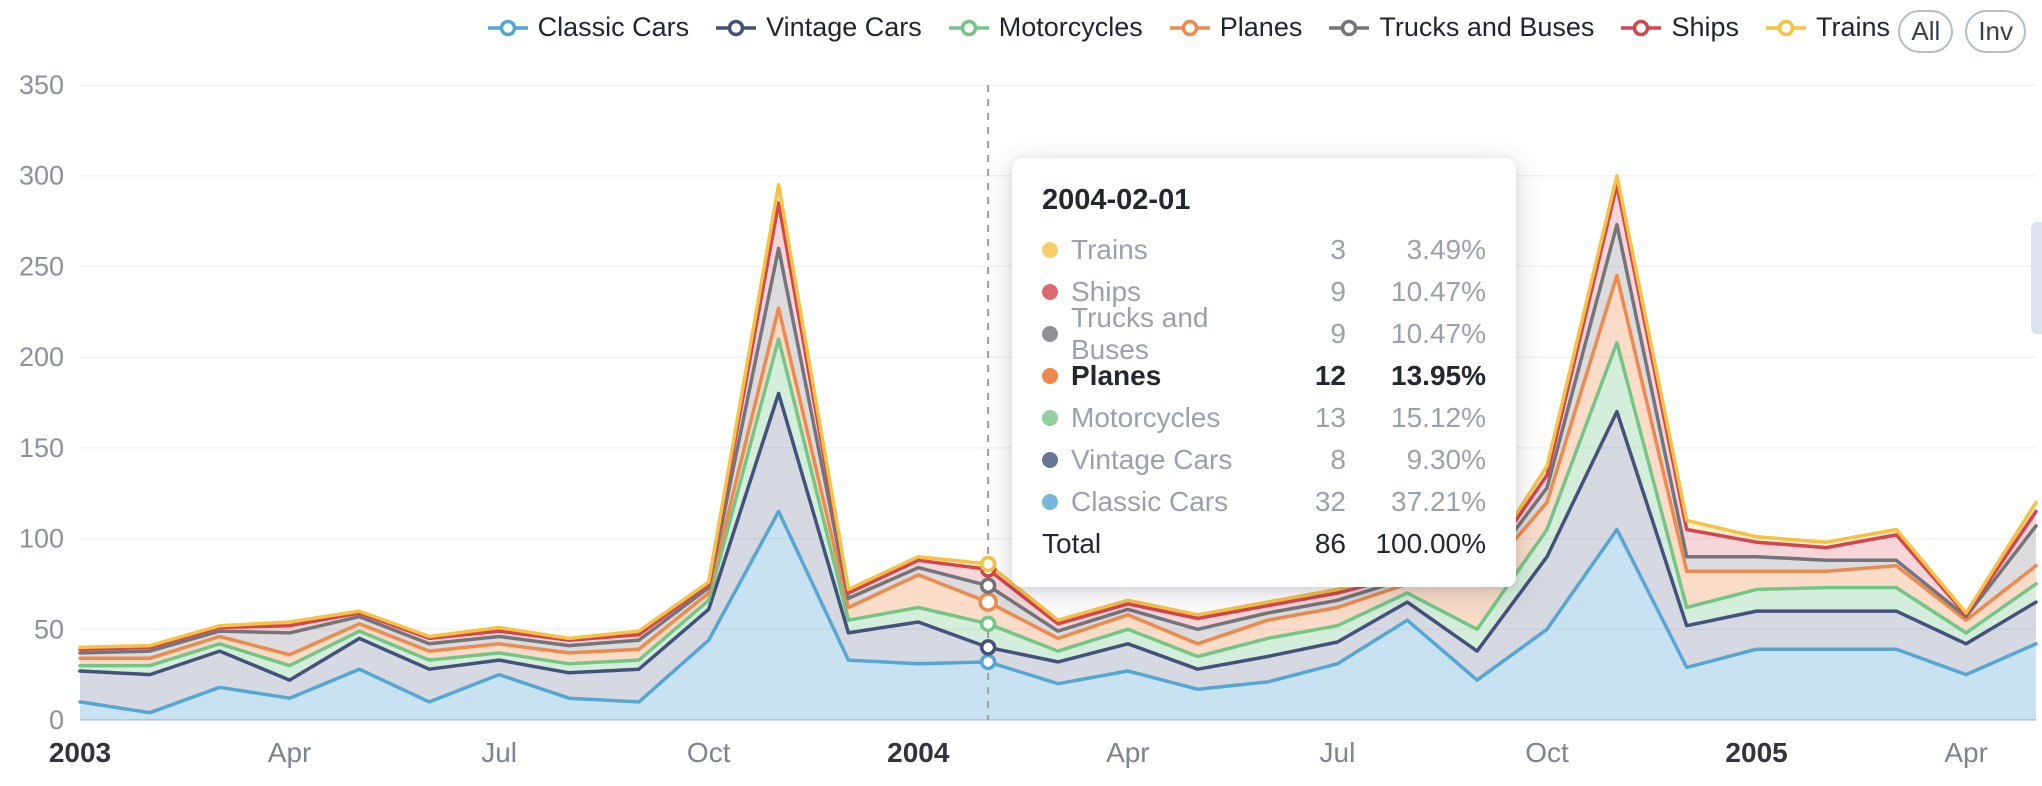 This screenshot has width=2042, height=786. What do you see at coordinates (1106, 291) in the screenshot?
I see `tooltip-series-name: Ships` at bounding box center [1106, 291].